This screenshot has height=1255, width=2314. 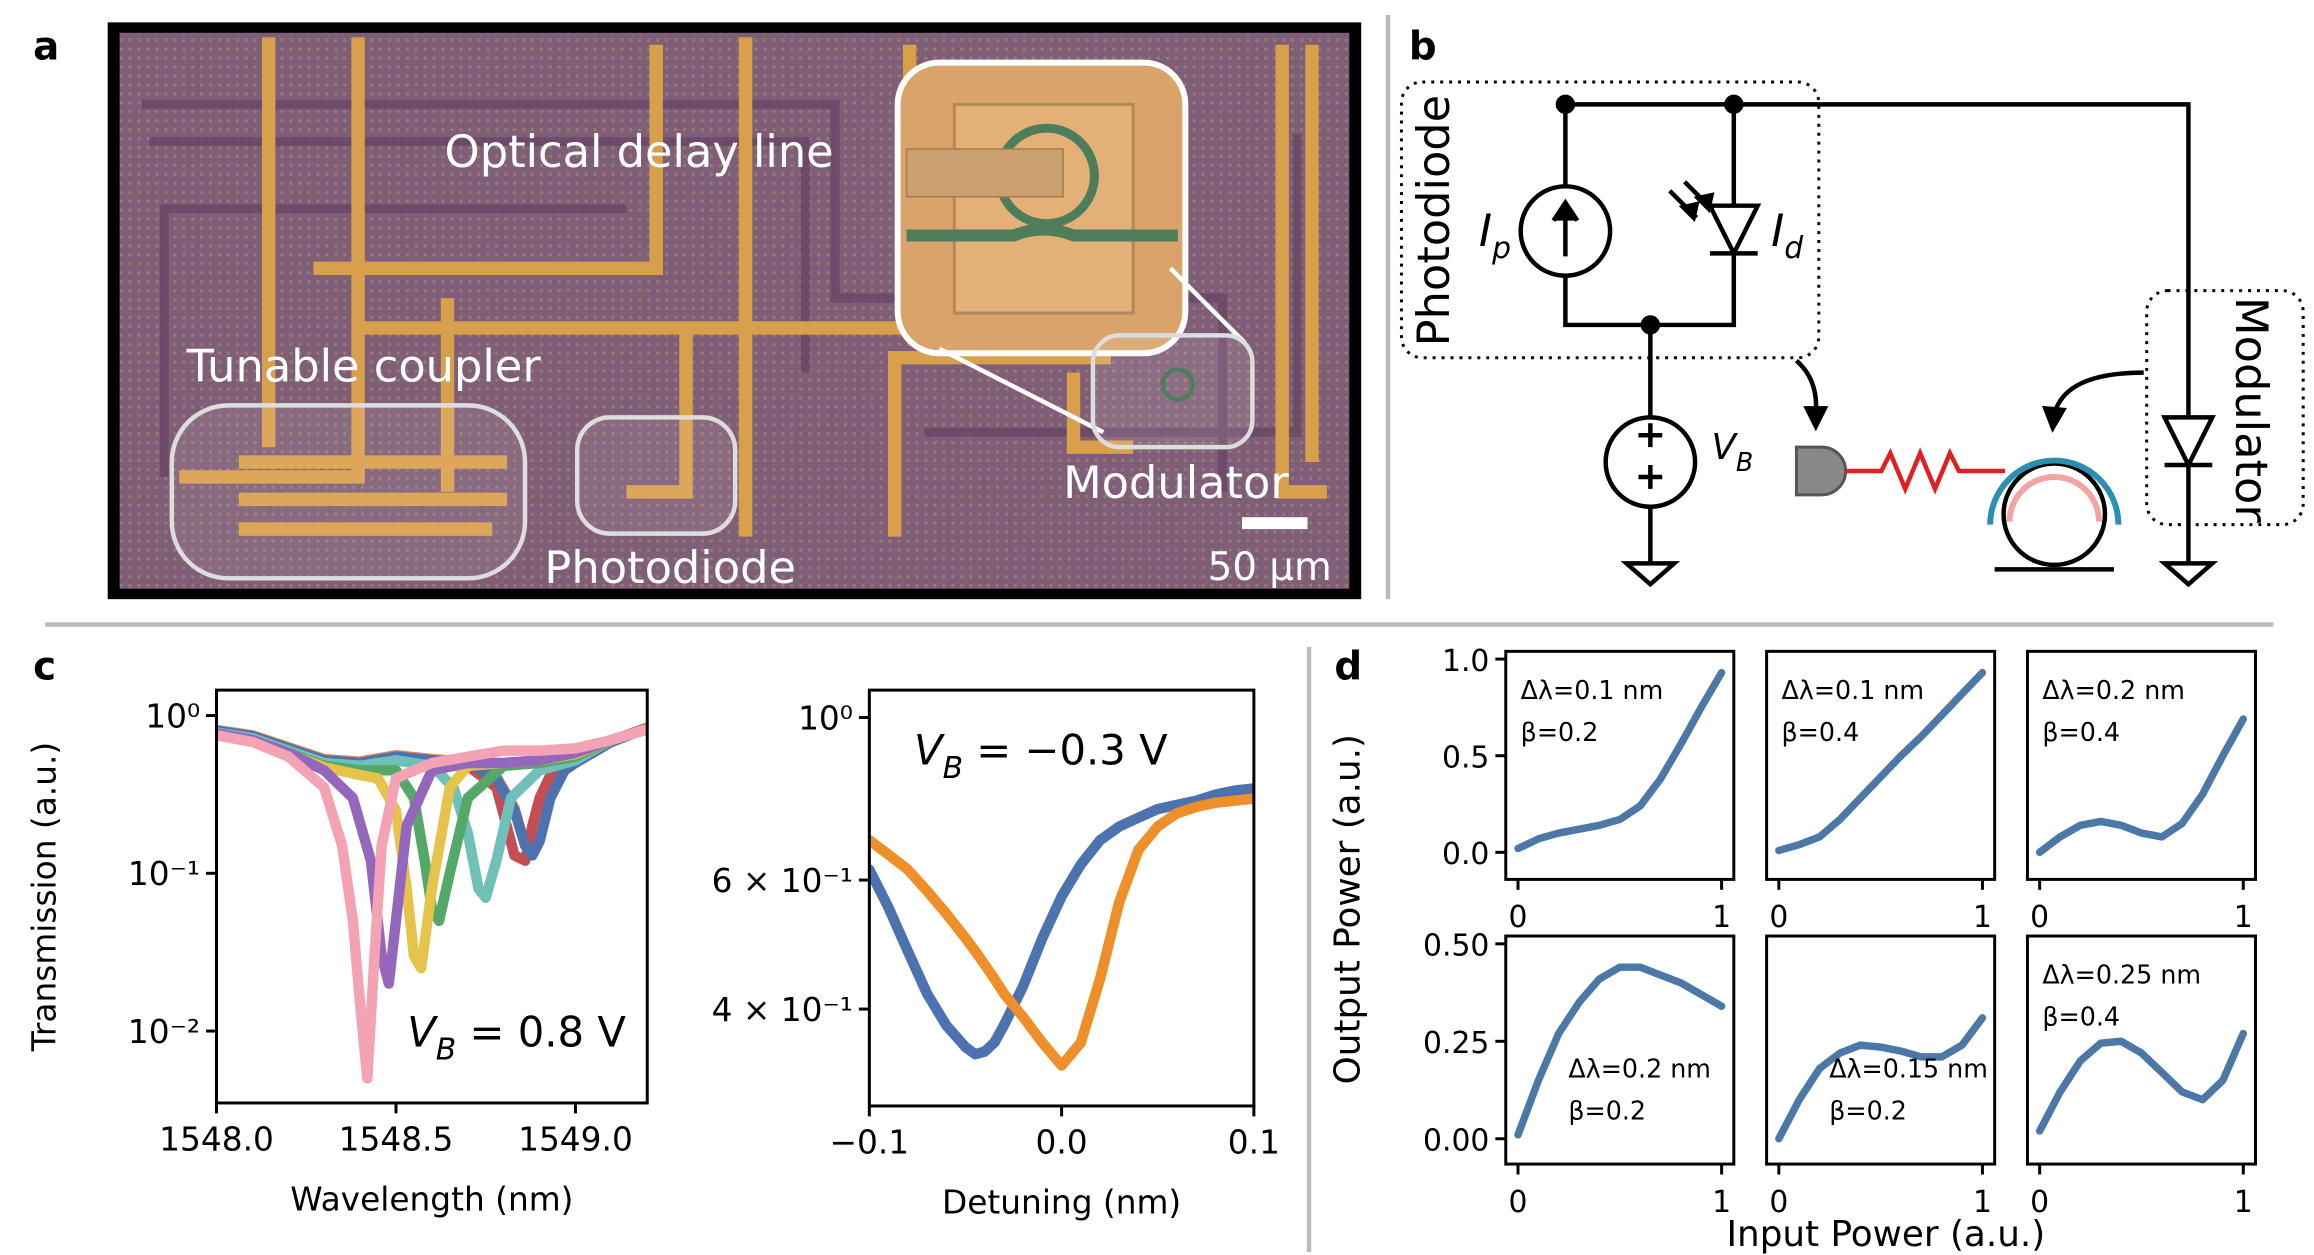 I want to click on x-axis-label: Input Power (a.u.), so click(x=1885, y=1234).